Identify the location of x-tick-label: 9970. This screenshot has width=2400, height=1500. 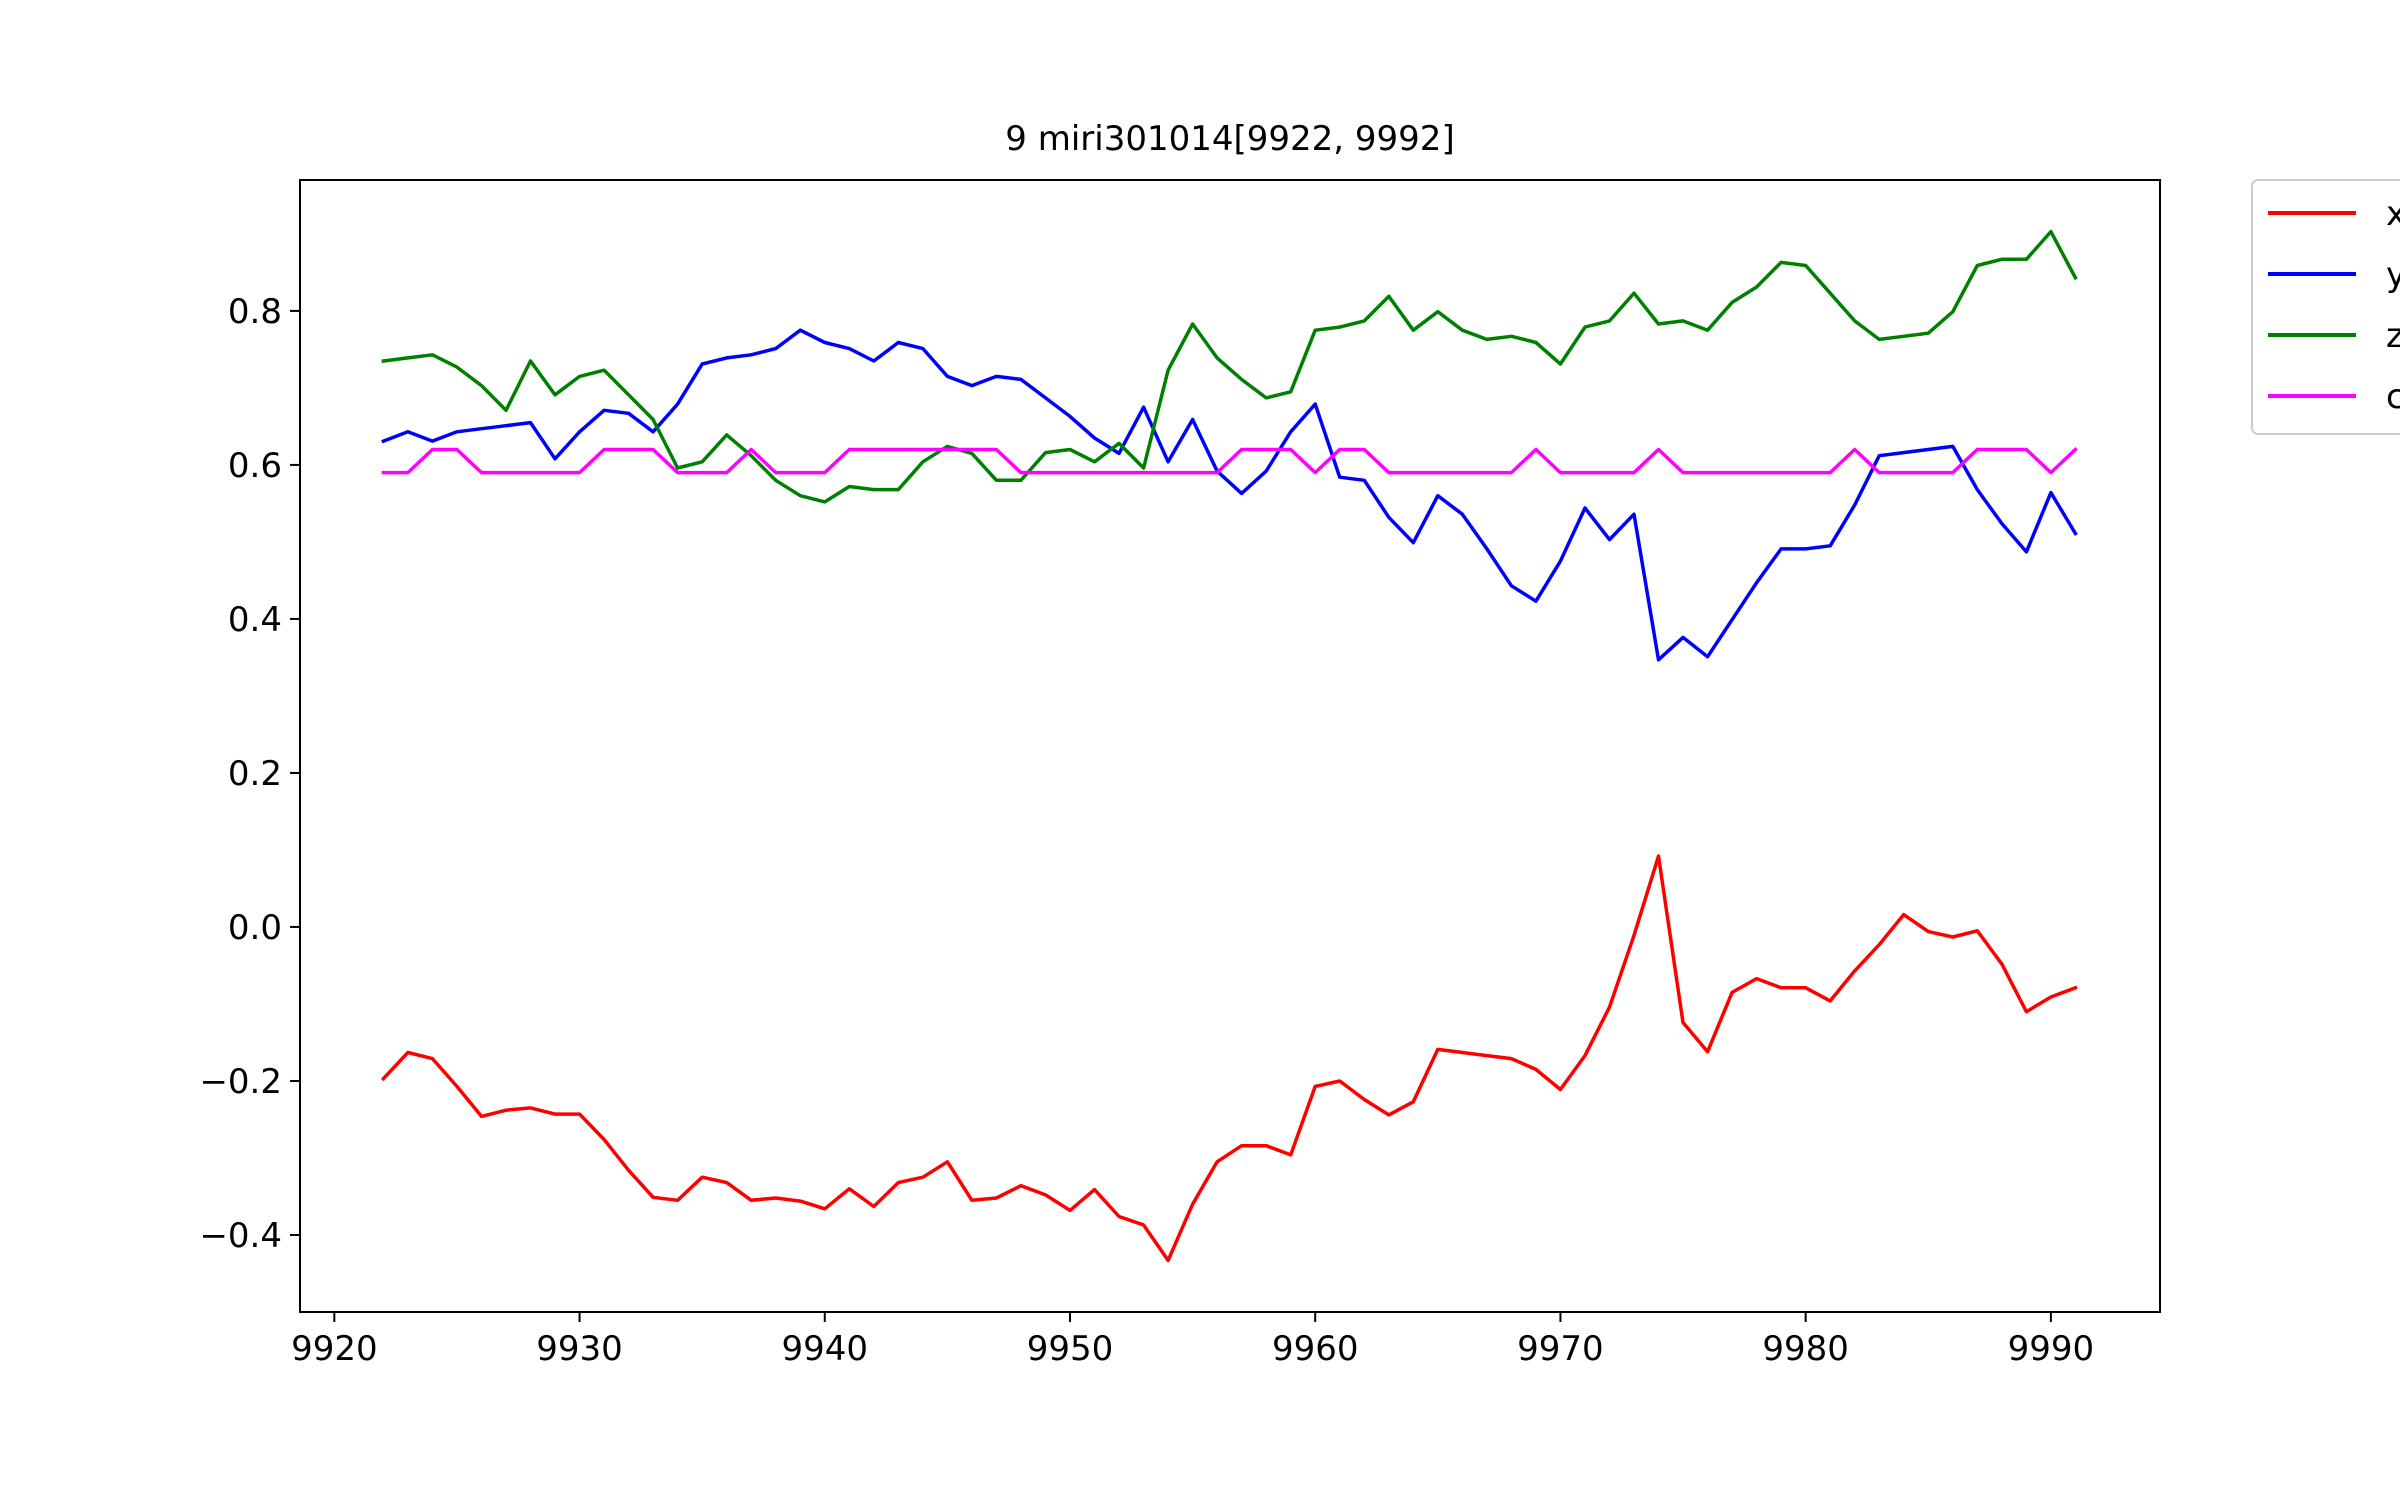
(1560, 1349).